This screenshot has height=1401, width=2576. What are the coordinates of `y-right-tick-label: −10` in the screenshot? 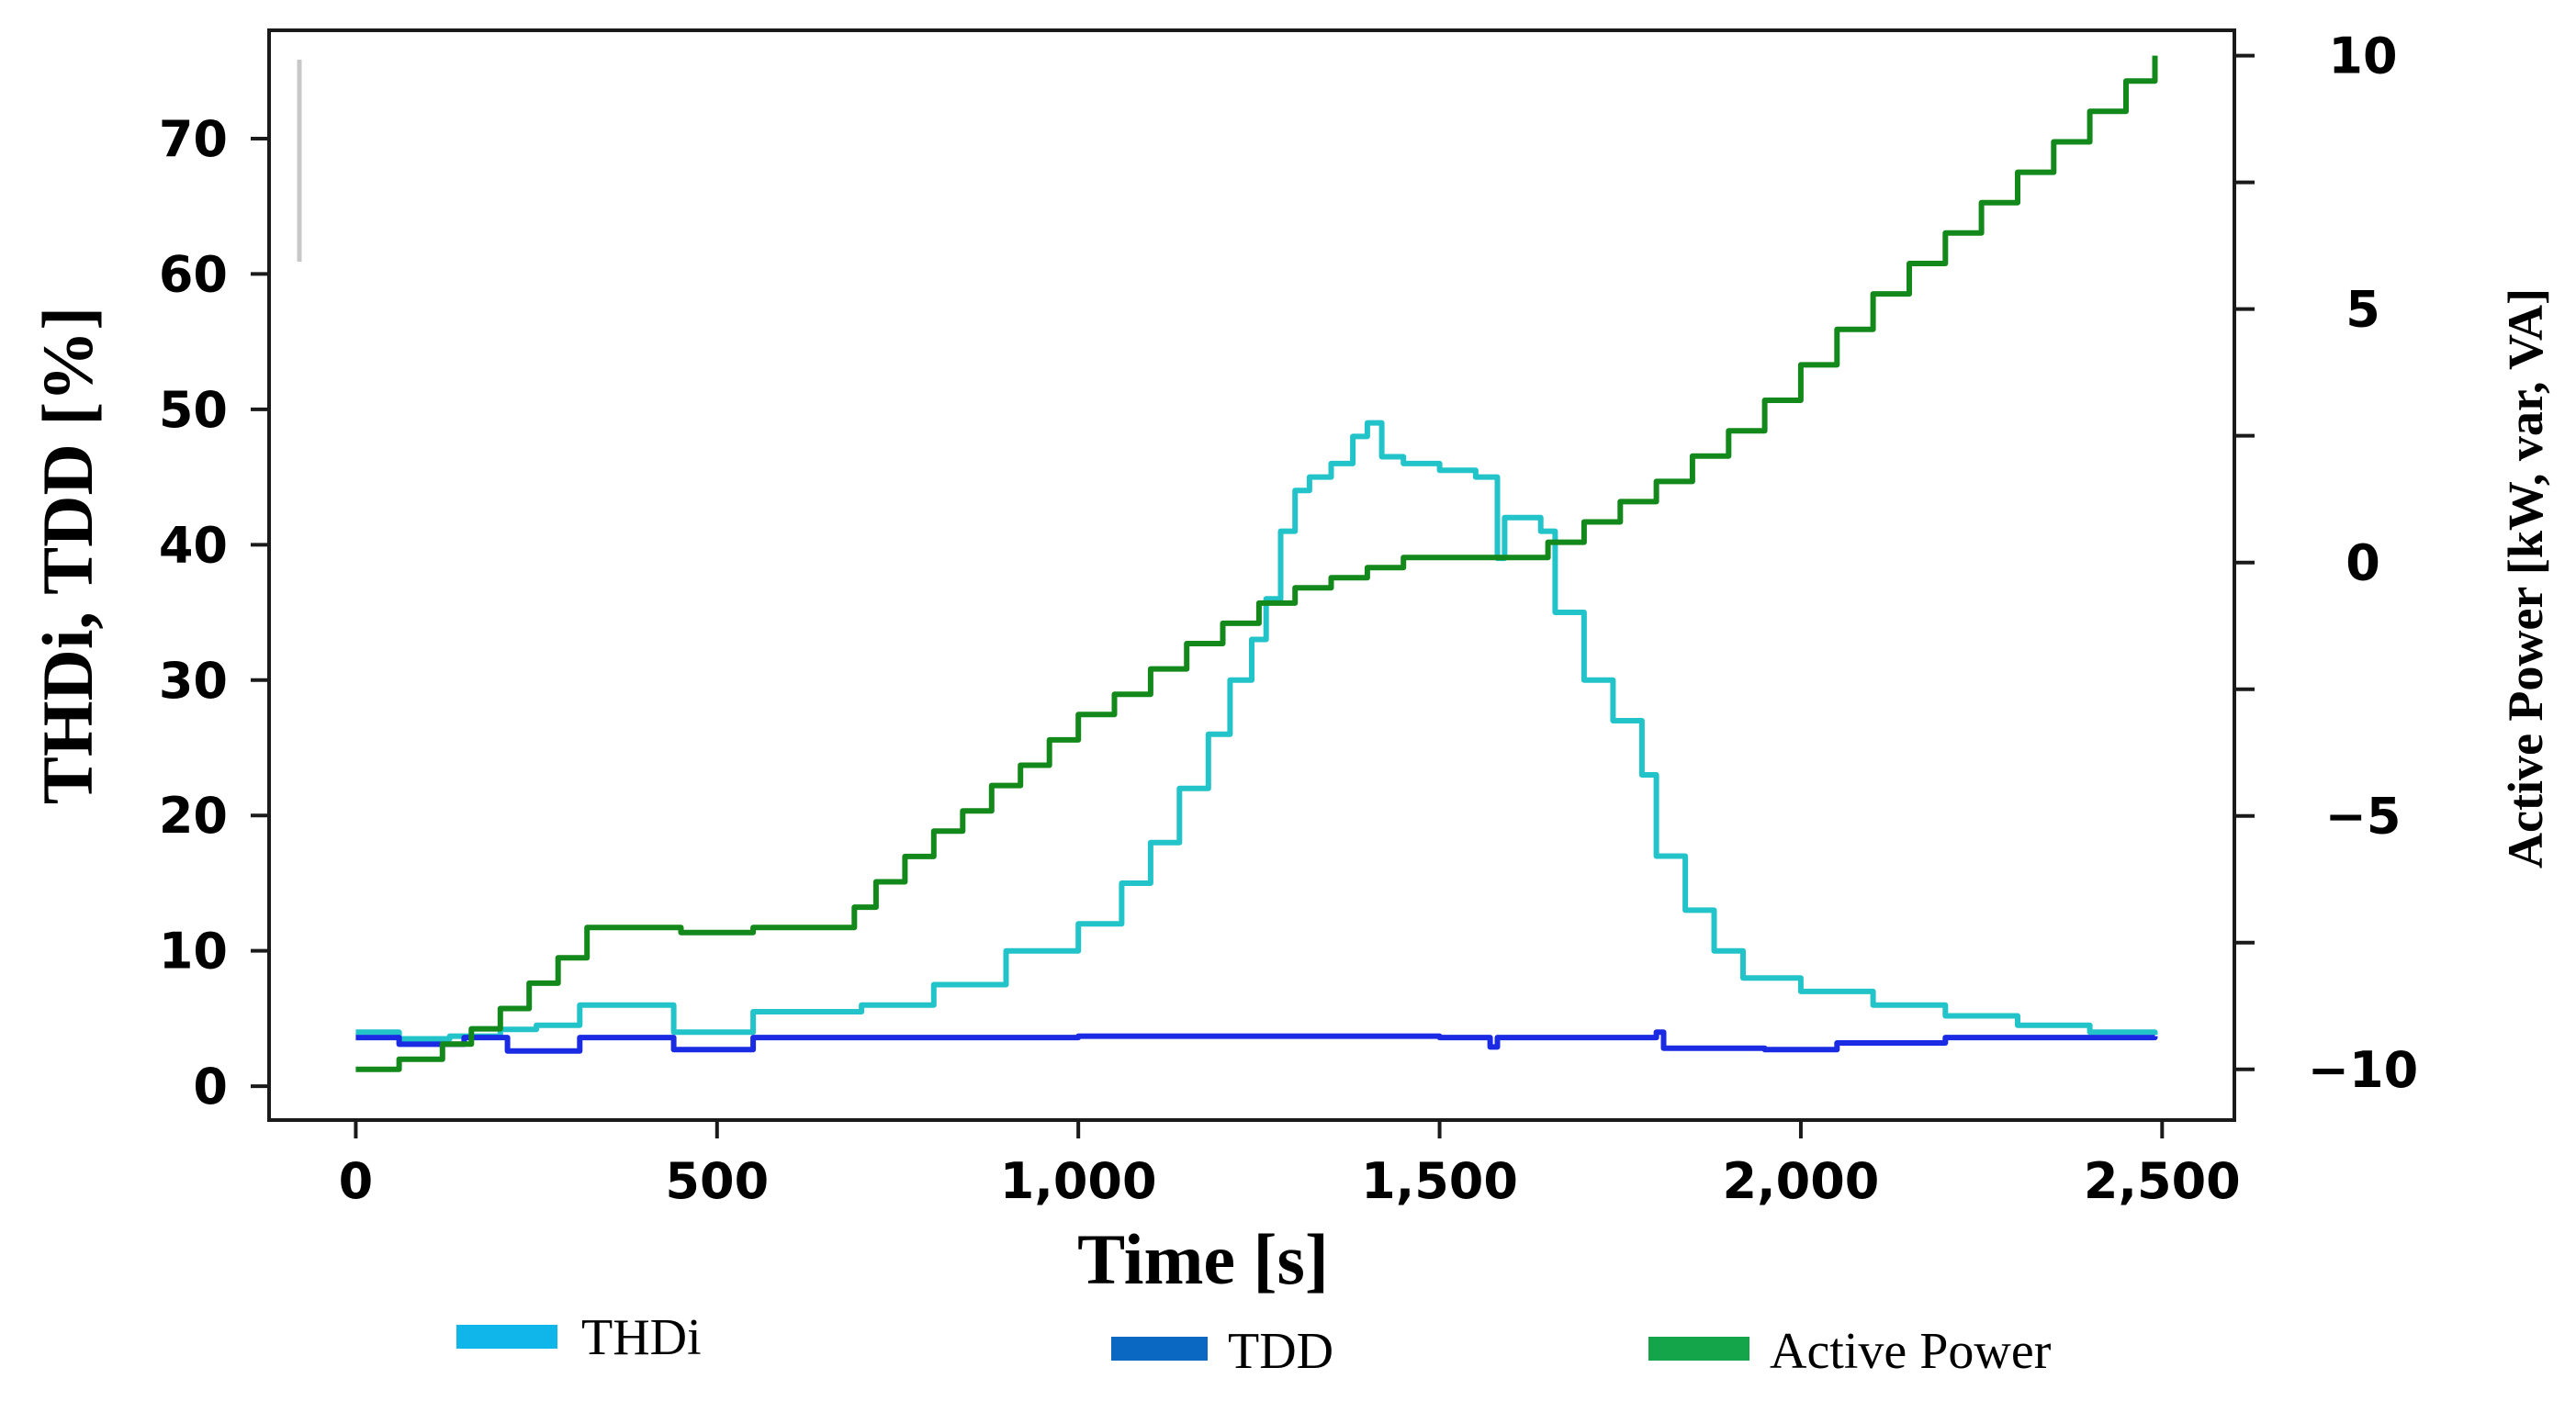 It's located at (2363, 1070).